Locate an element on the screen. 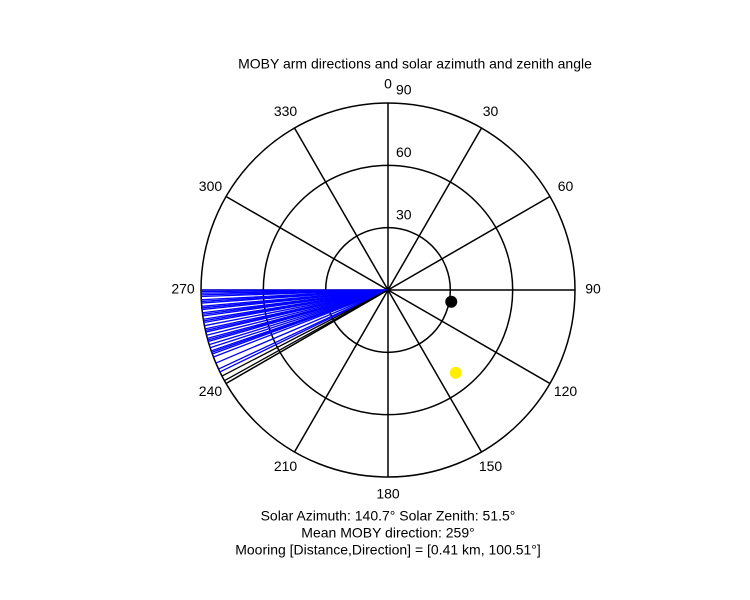 Image resolution: width=750 pixels, height=600 pixels. theta-tick-label: 60 is located at coordinates (566, 186).